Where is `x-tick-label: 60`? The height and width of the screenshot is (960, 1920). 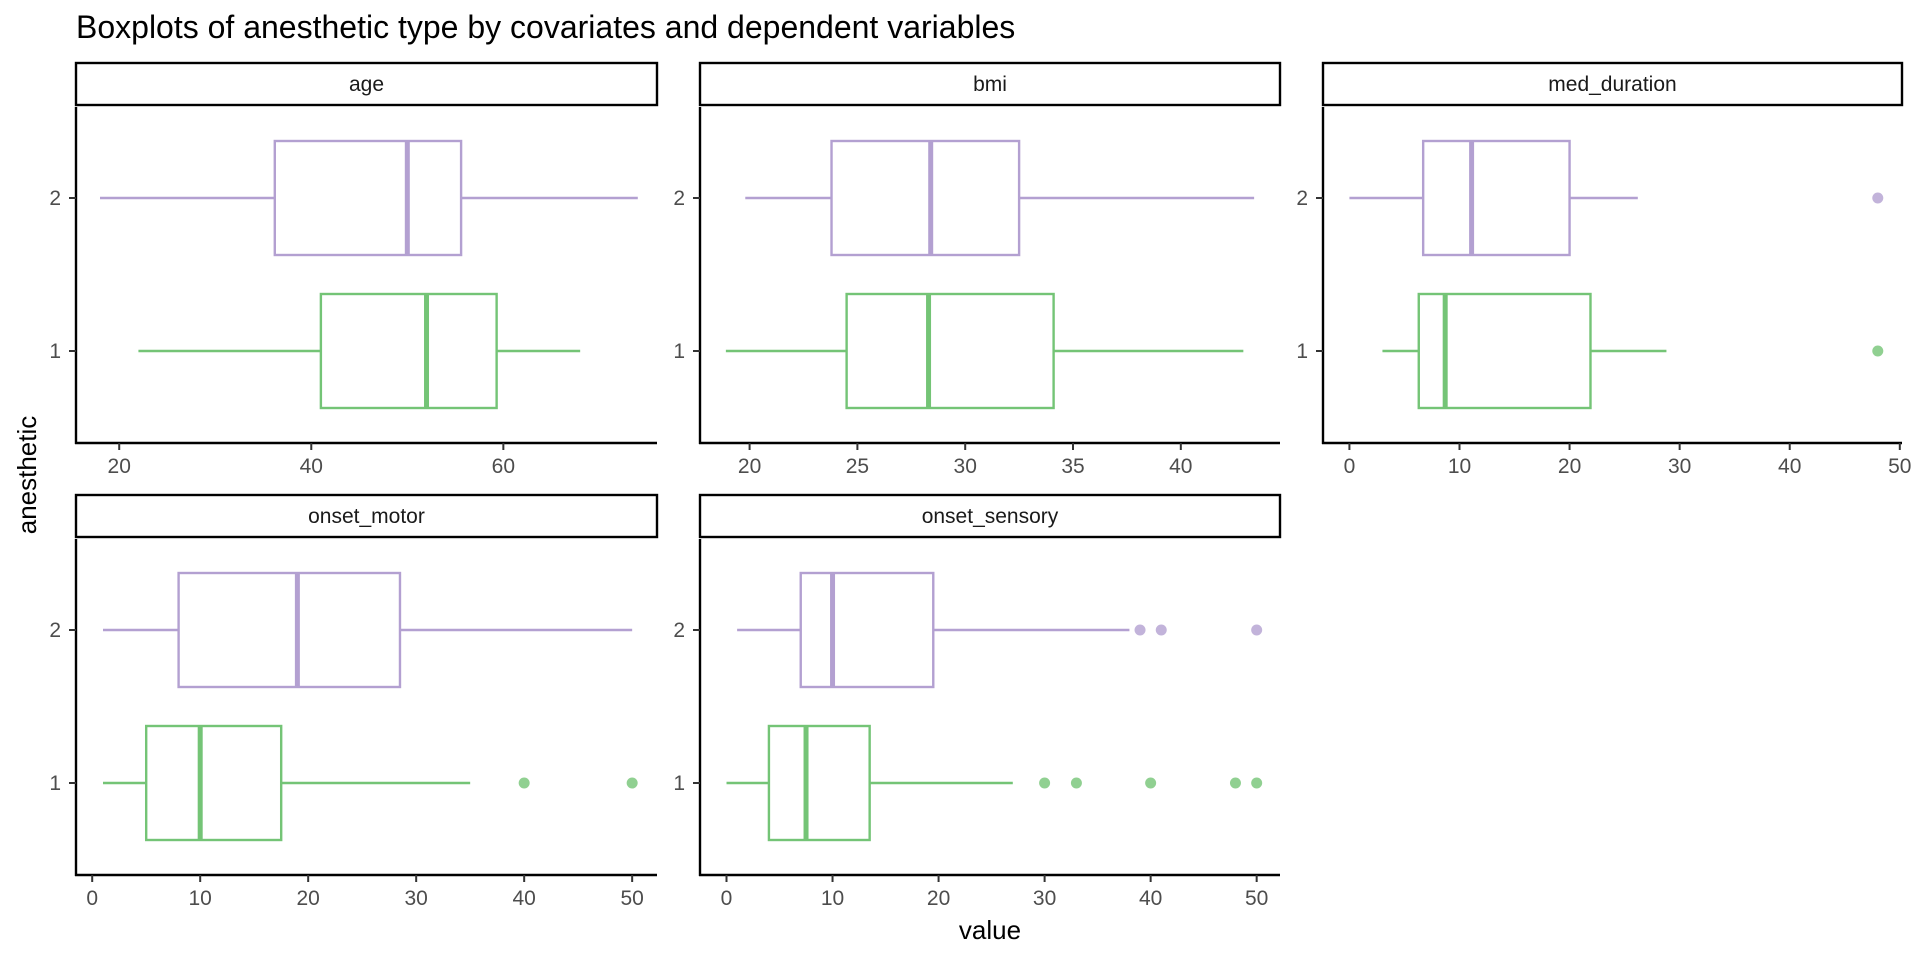
x-tick-label: 60 is located at coordinates (503, 466).